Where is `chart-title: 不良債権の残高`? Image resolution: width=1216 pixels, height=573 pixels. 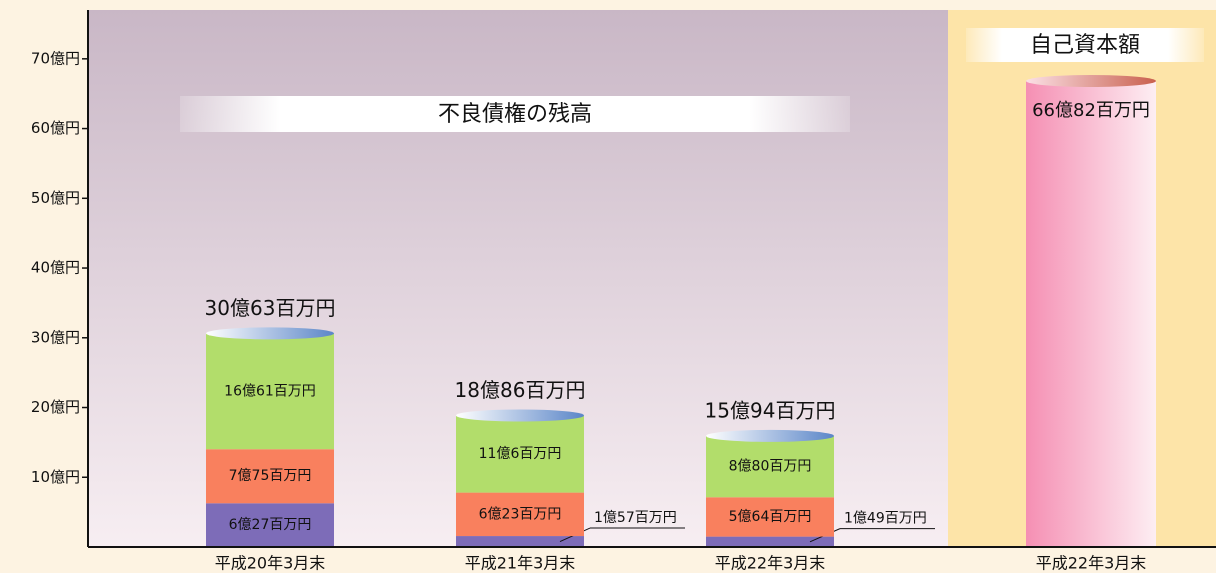
chart-title: 不良債権の残高 is located at coordinates (515, 114).